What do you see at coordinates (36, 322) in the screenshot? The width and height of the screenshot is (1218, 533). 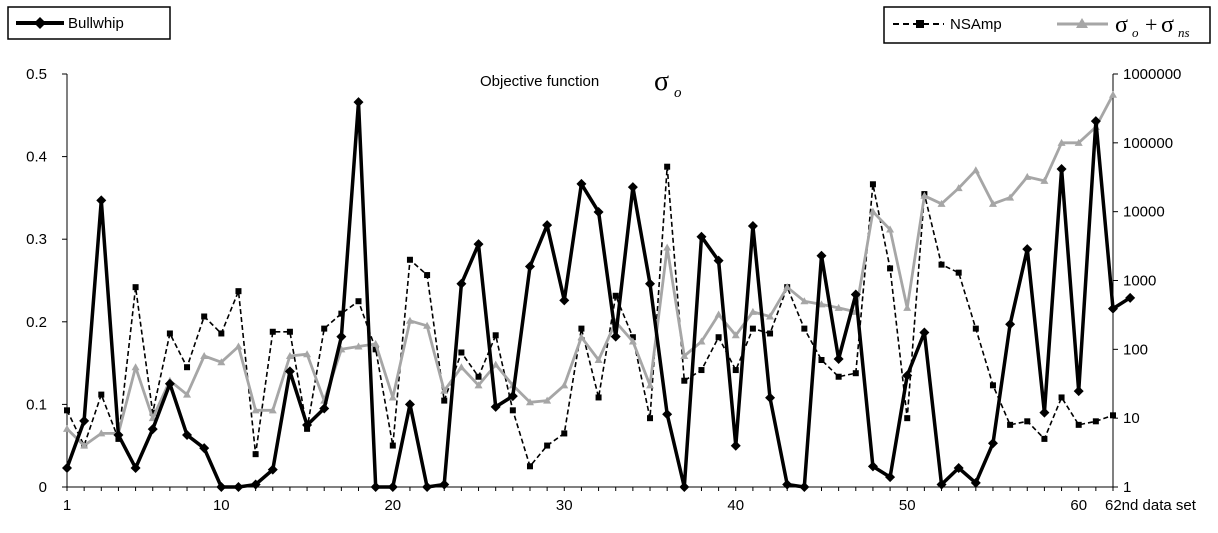 I see `y-left-tick-label: 0.2` at bounding box center [36, 322].